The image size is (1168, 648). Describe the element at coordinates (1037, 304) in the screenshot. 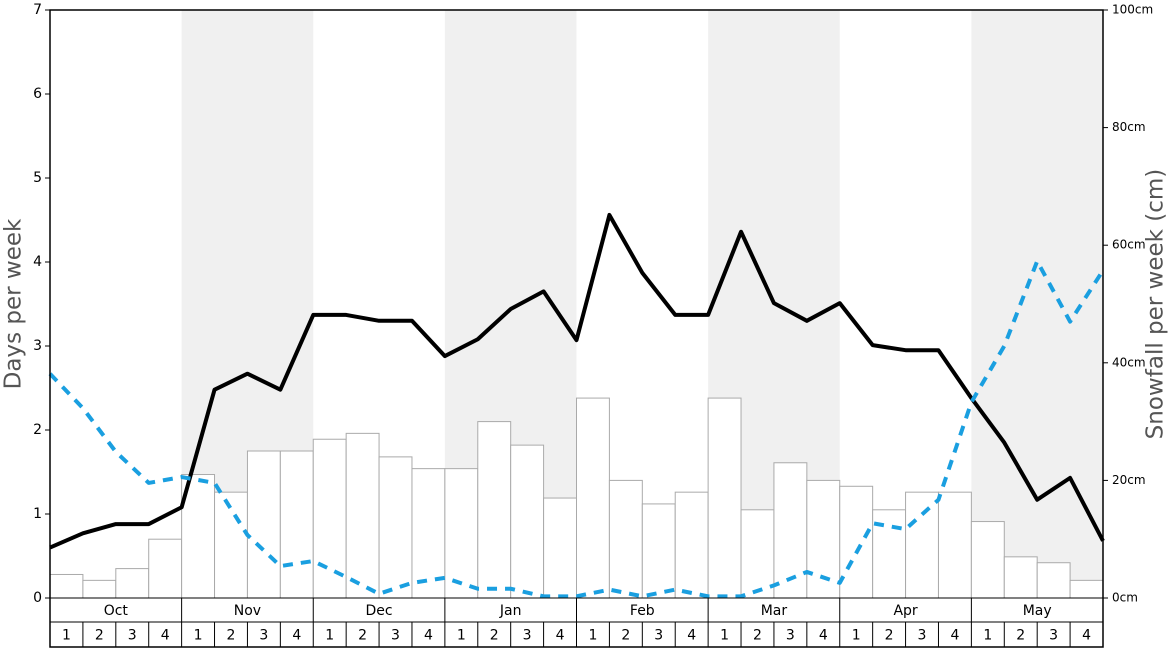

I see `month-shading` at that location.